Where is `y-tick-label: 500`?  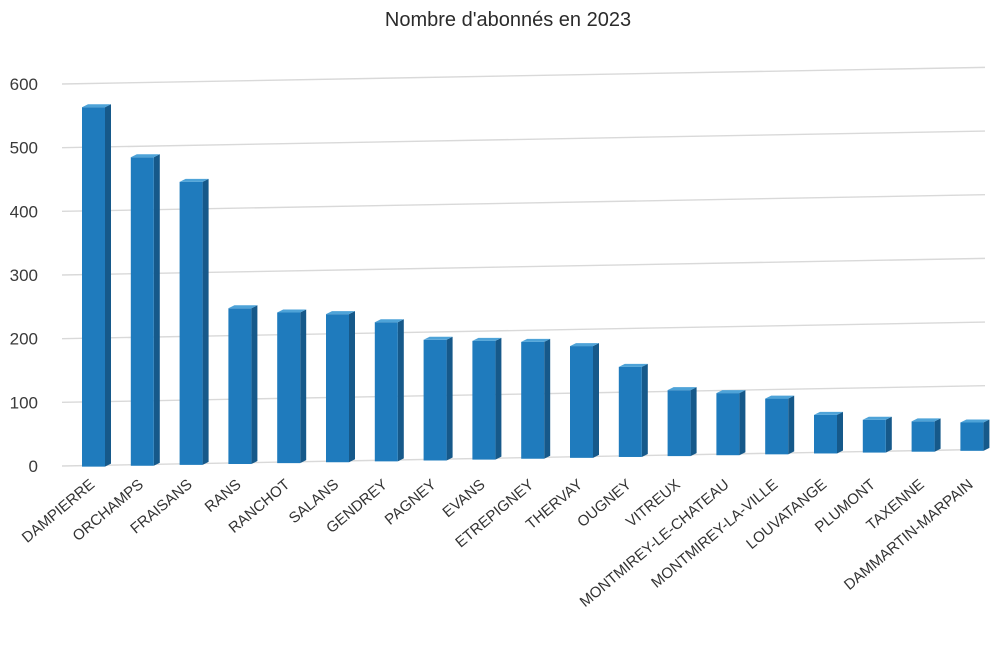 y-tick-label: 500 is located at coordinates (24, 148).